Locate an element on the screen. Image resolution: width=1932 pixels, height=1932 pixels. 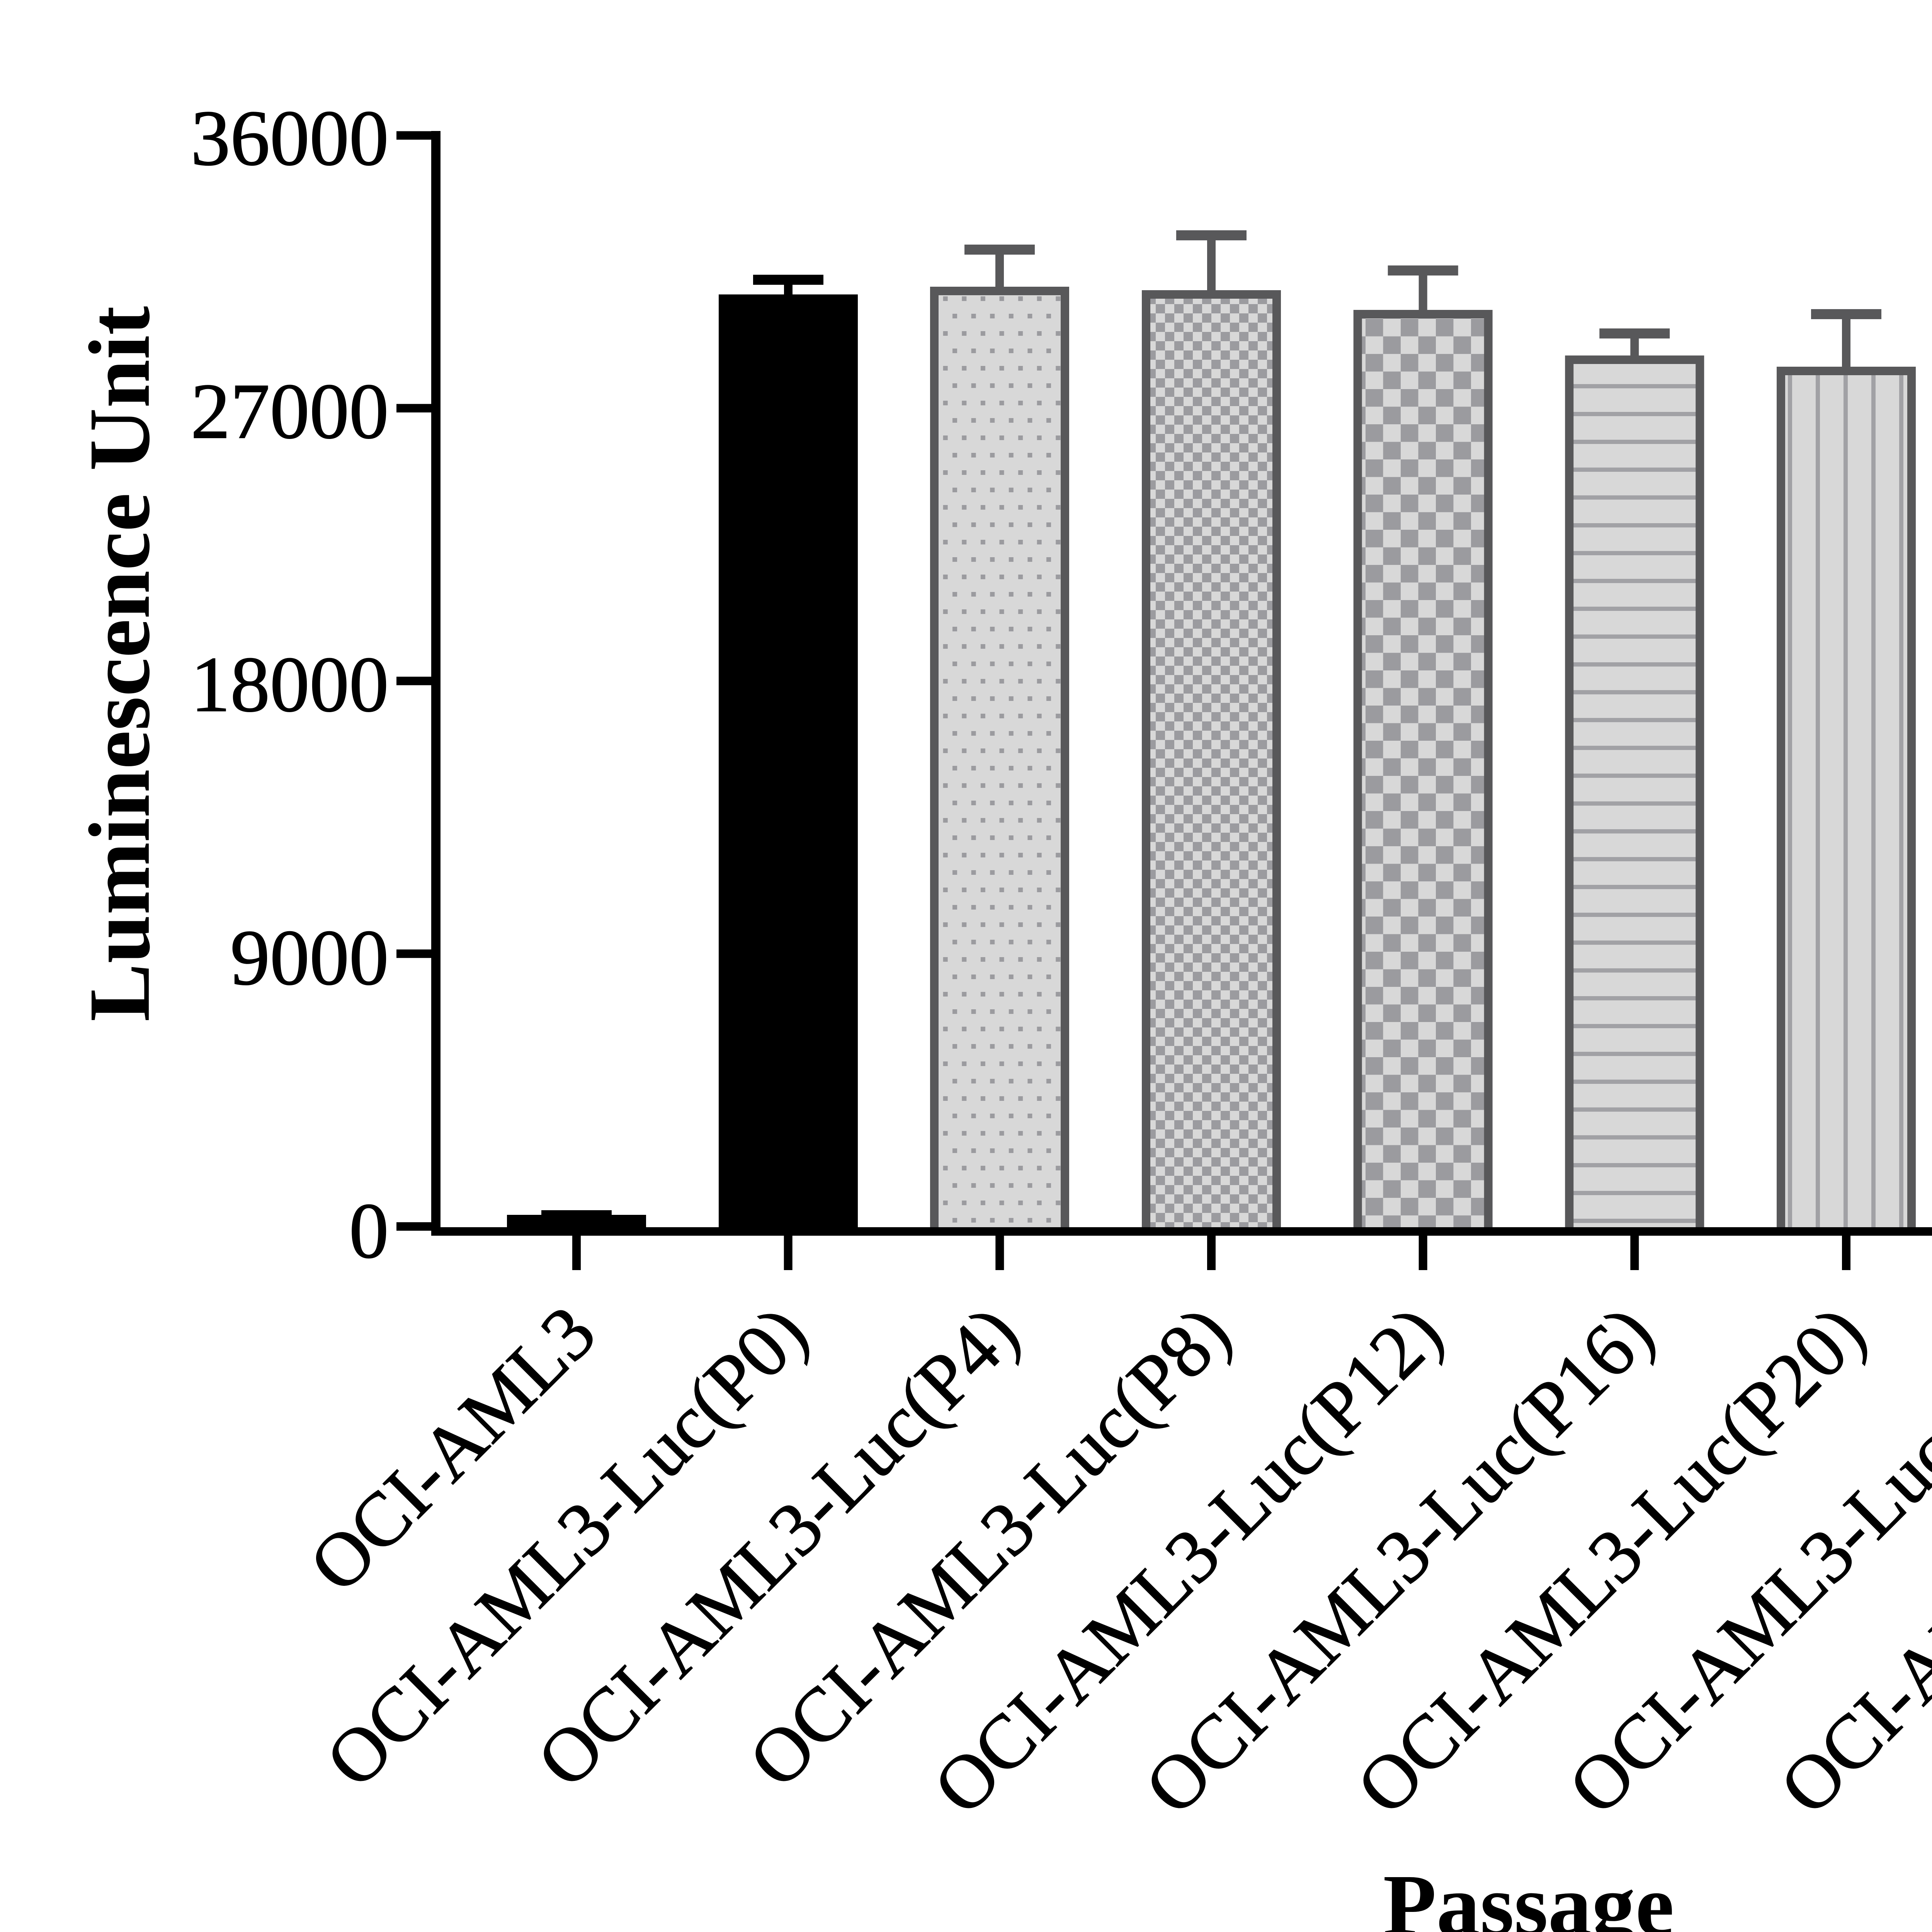
svg-text: 36000 is located at coordinates (290, 138).